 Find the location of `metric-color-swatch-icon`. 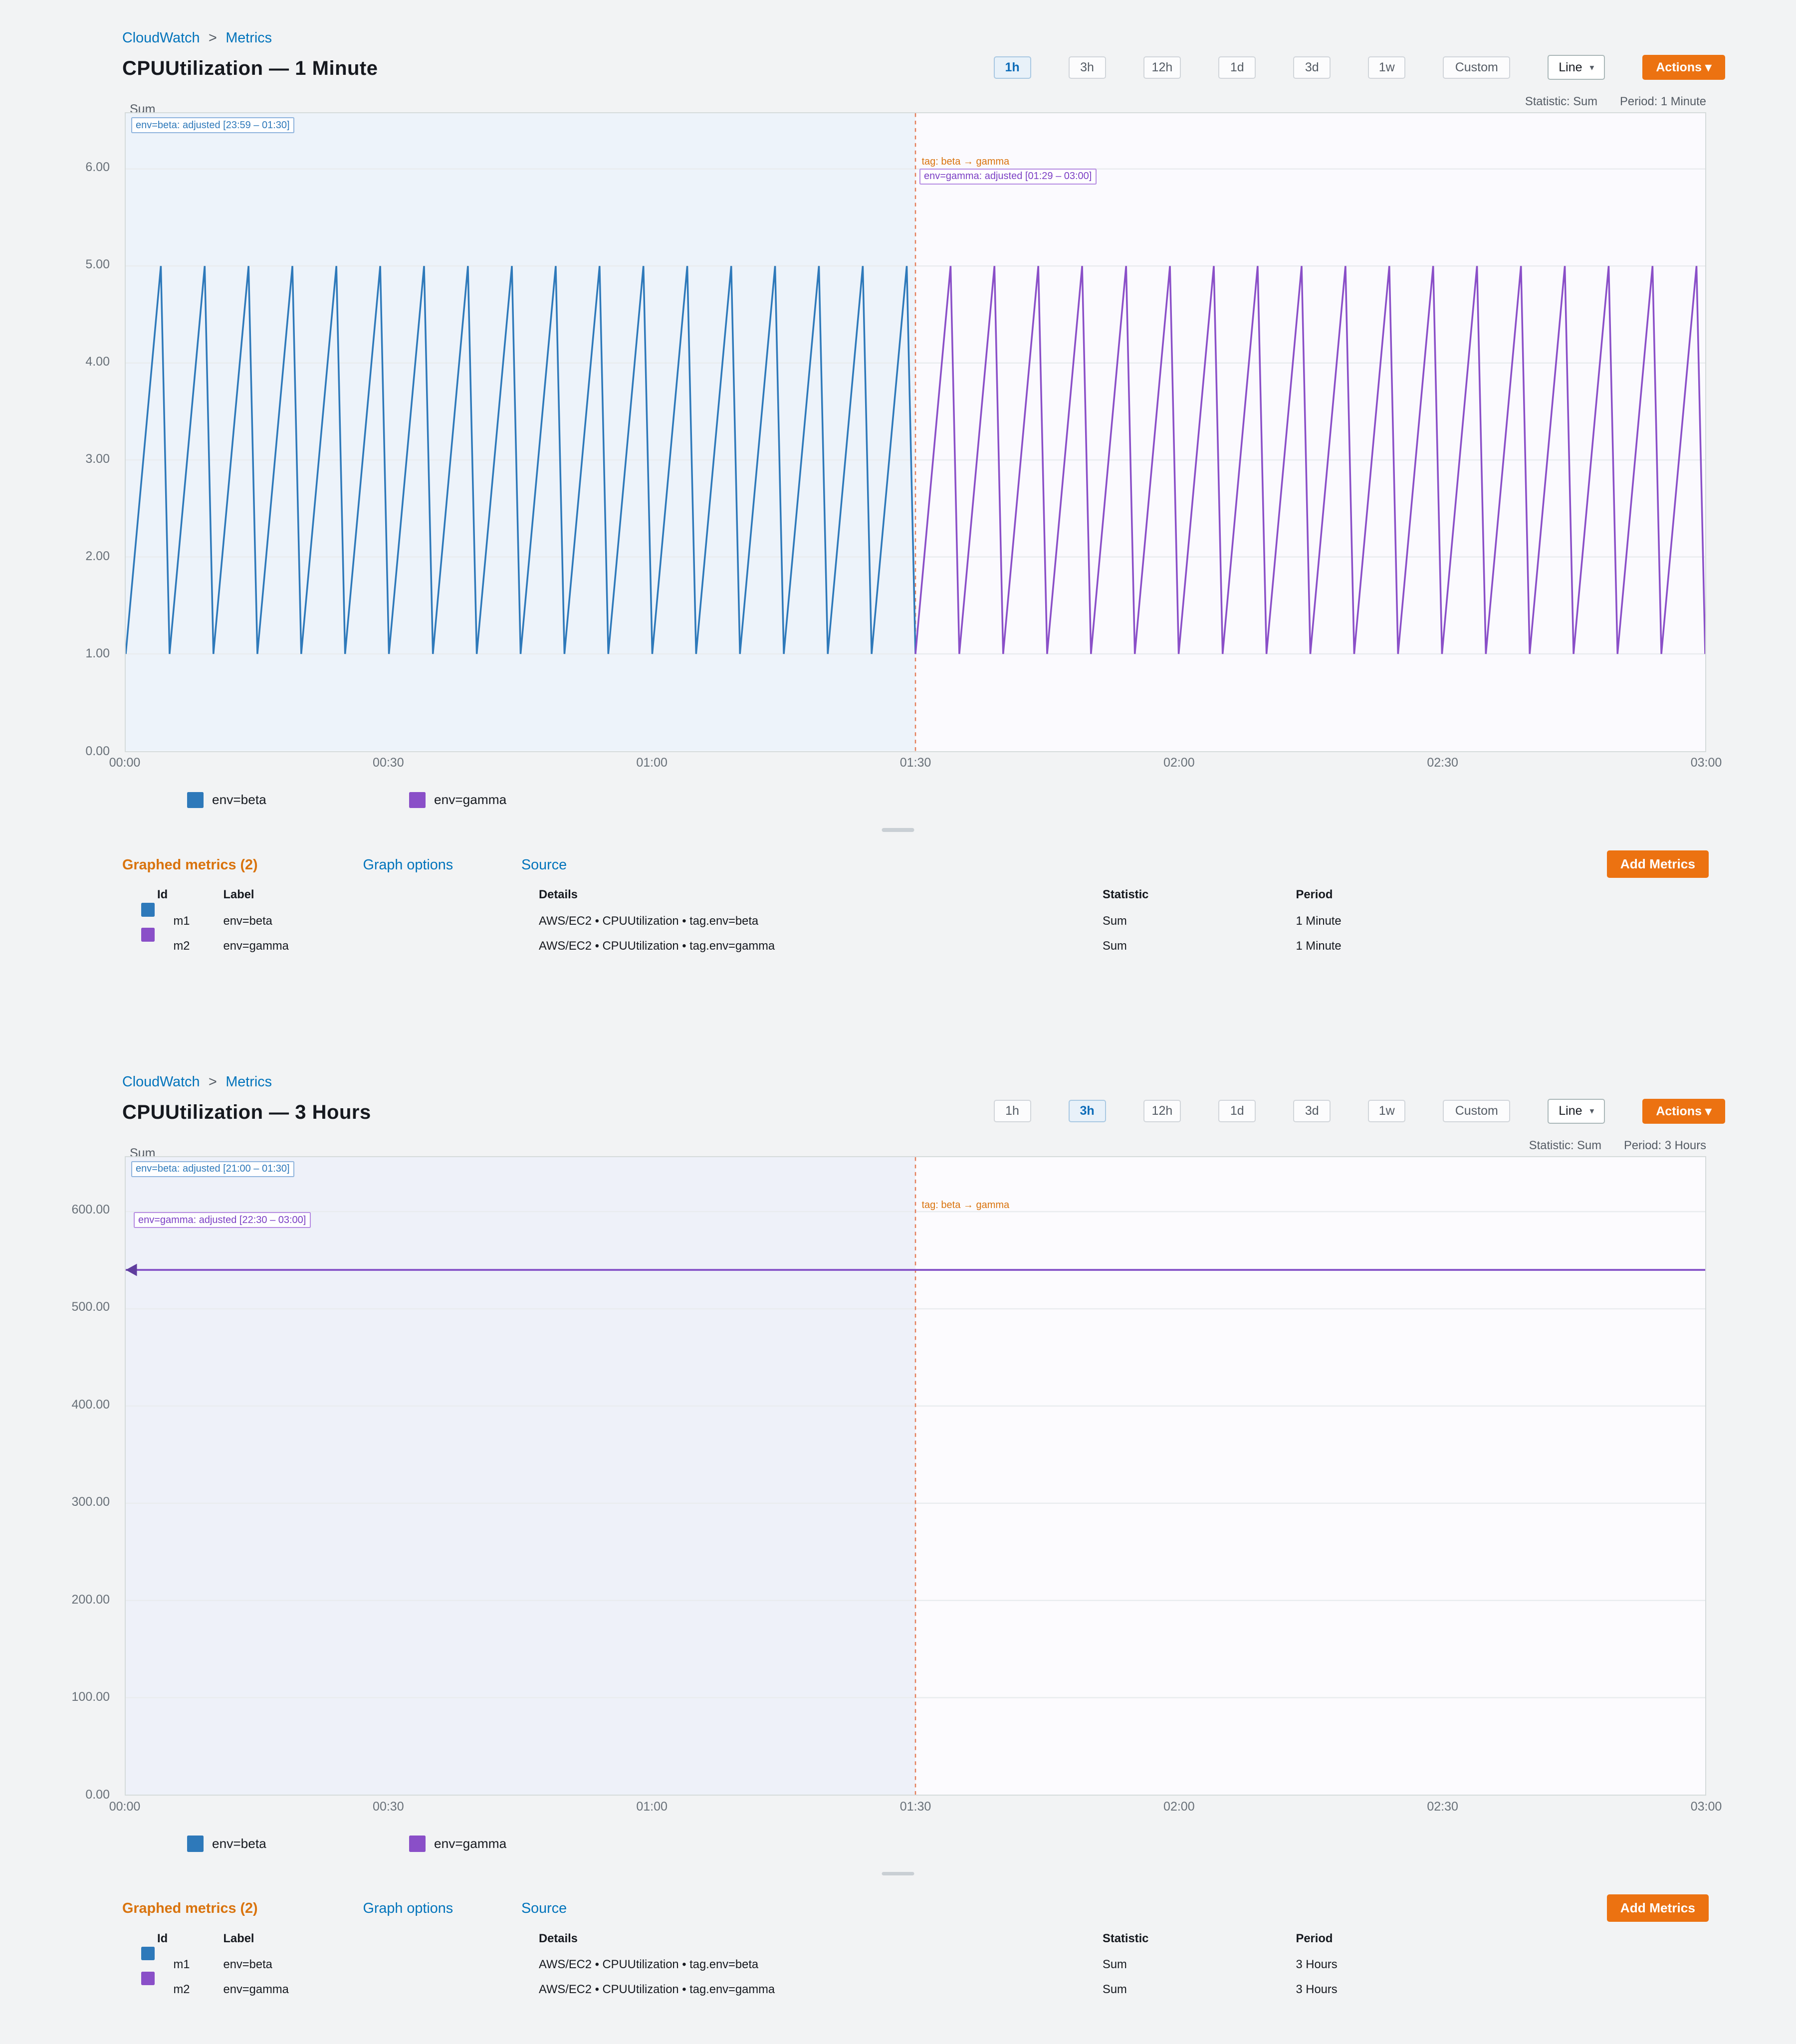

metric-color-swatch-icon is located at coordinates (148, 935).